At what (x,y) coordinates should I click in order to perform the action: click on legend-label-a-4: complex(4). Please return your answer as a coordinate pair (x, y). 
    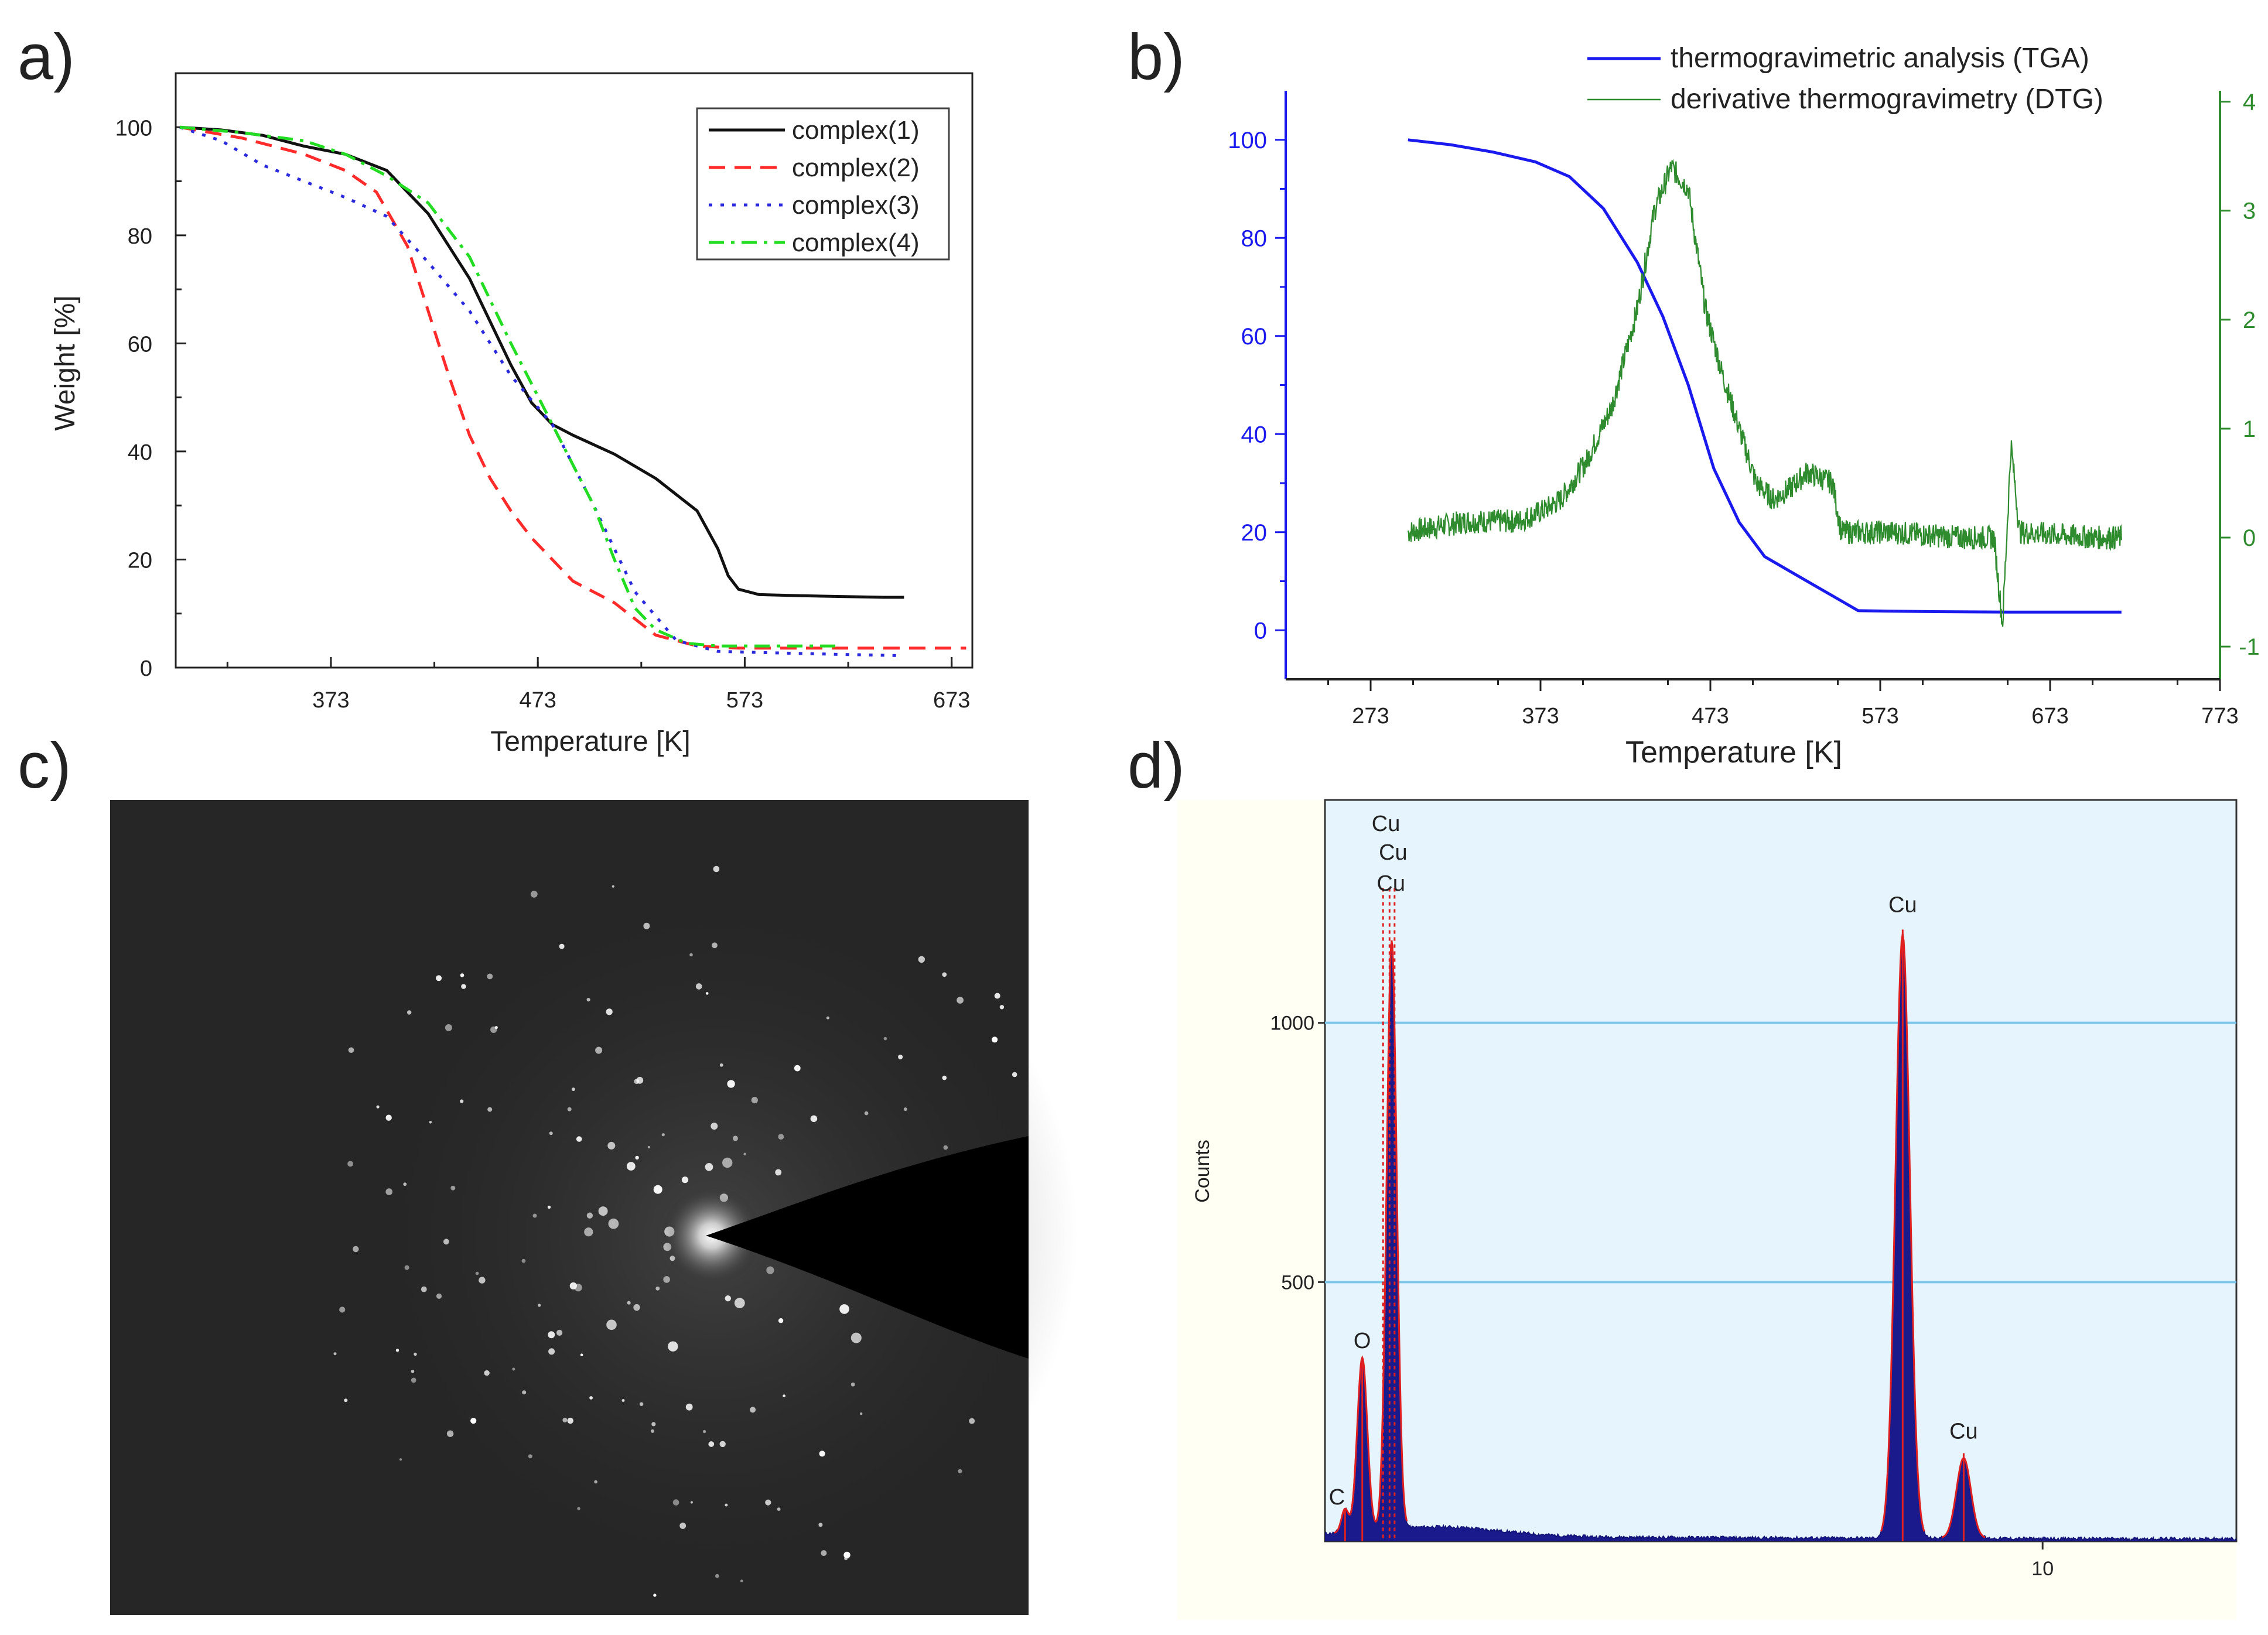
    Looking at the image, I should click on (856, 242).